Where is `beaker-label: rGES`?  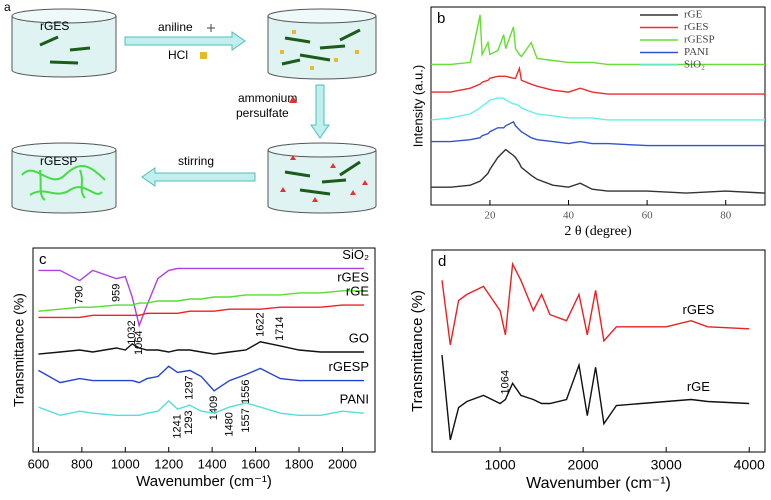
beaker-label: rGES is located at coordinates (54, 26).